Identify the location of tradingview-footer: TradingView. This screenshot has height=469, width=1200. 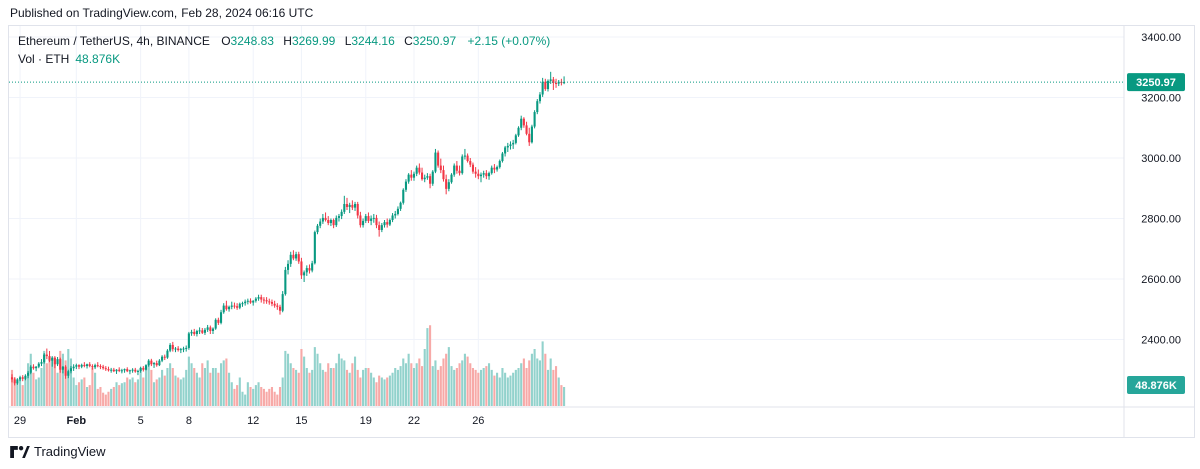
(58, 451).